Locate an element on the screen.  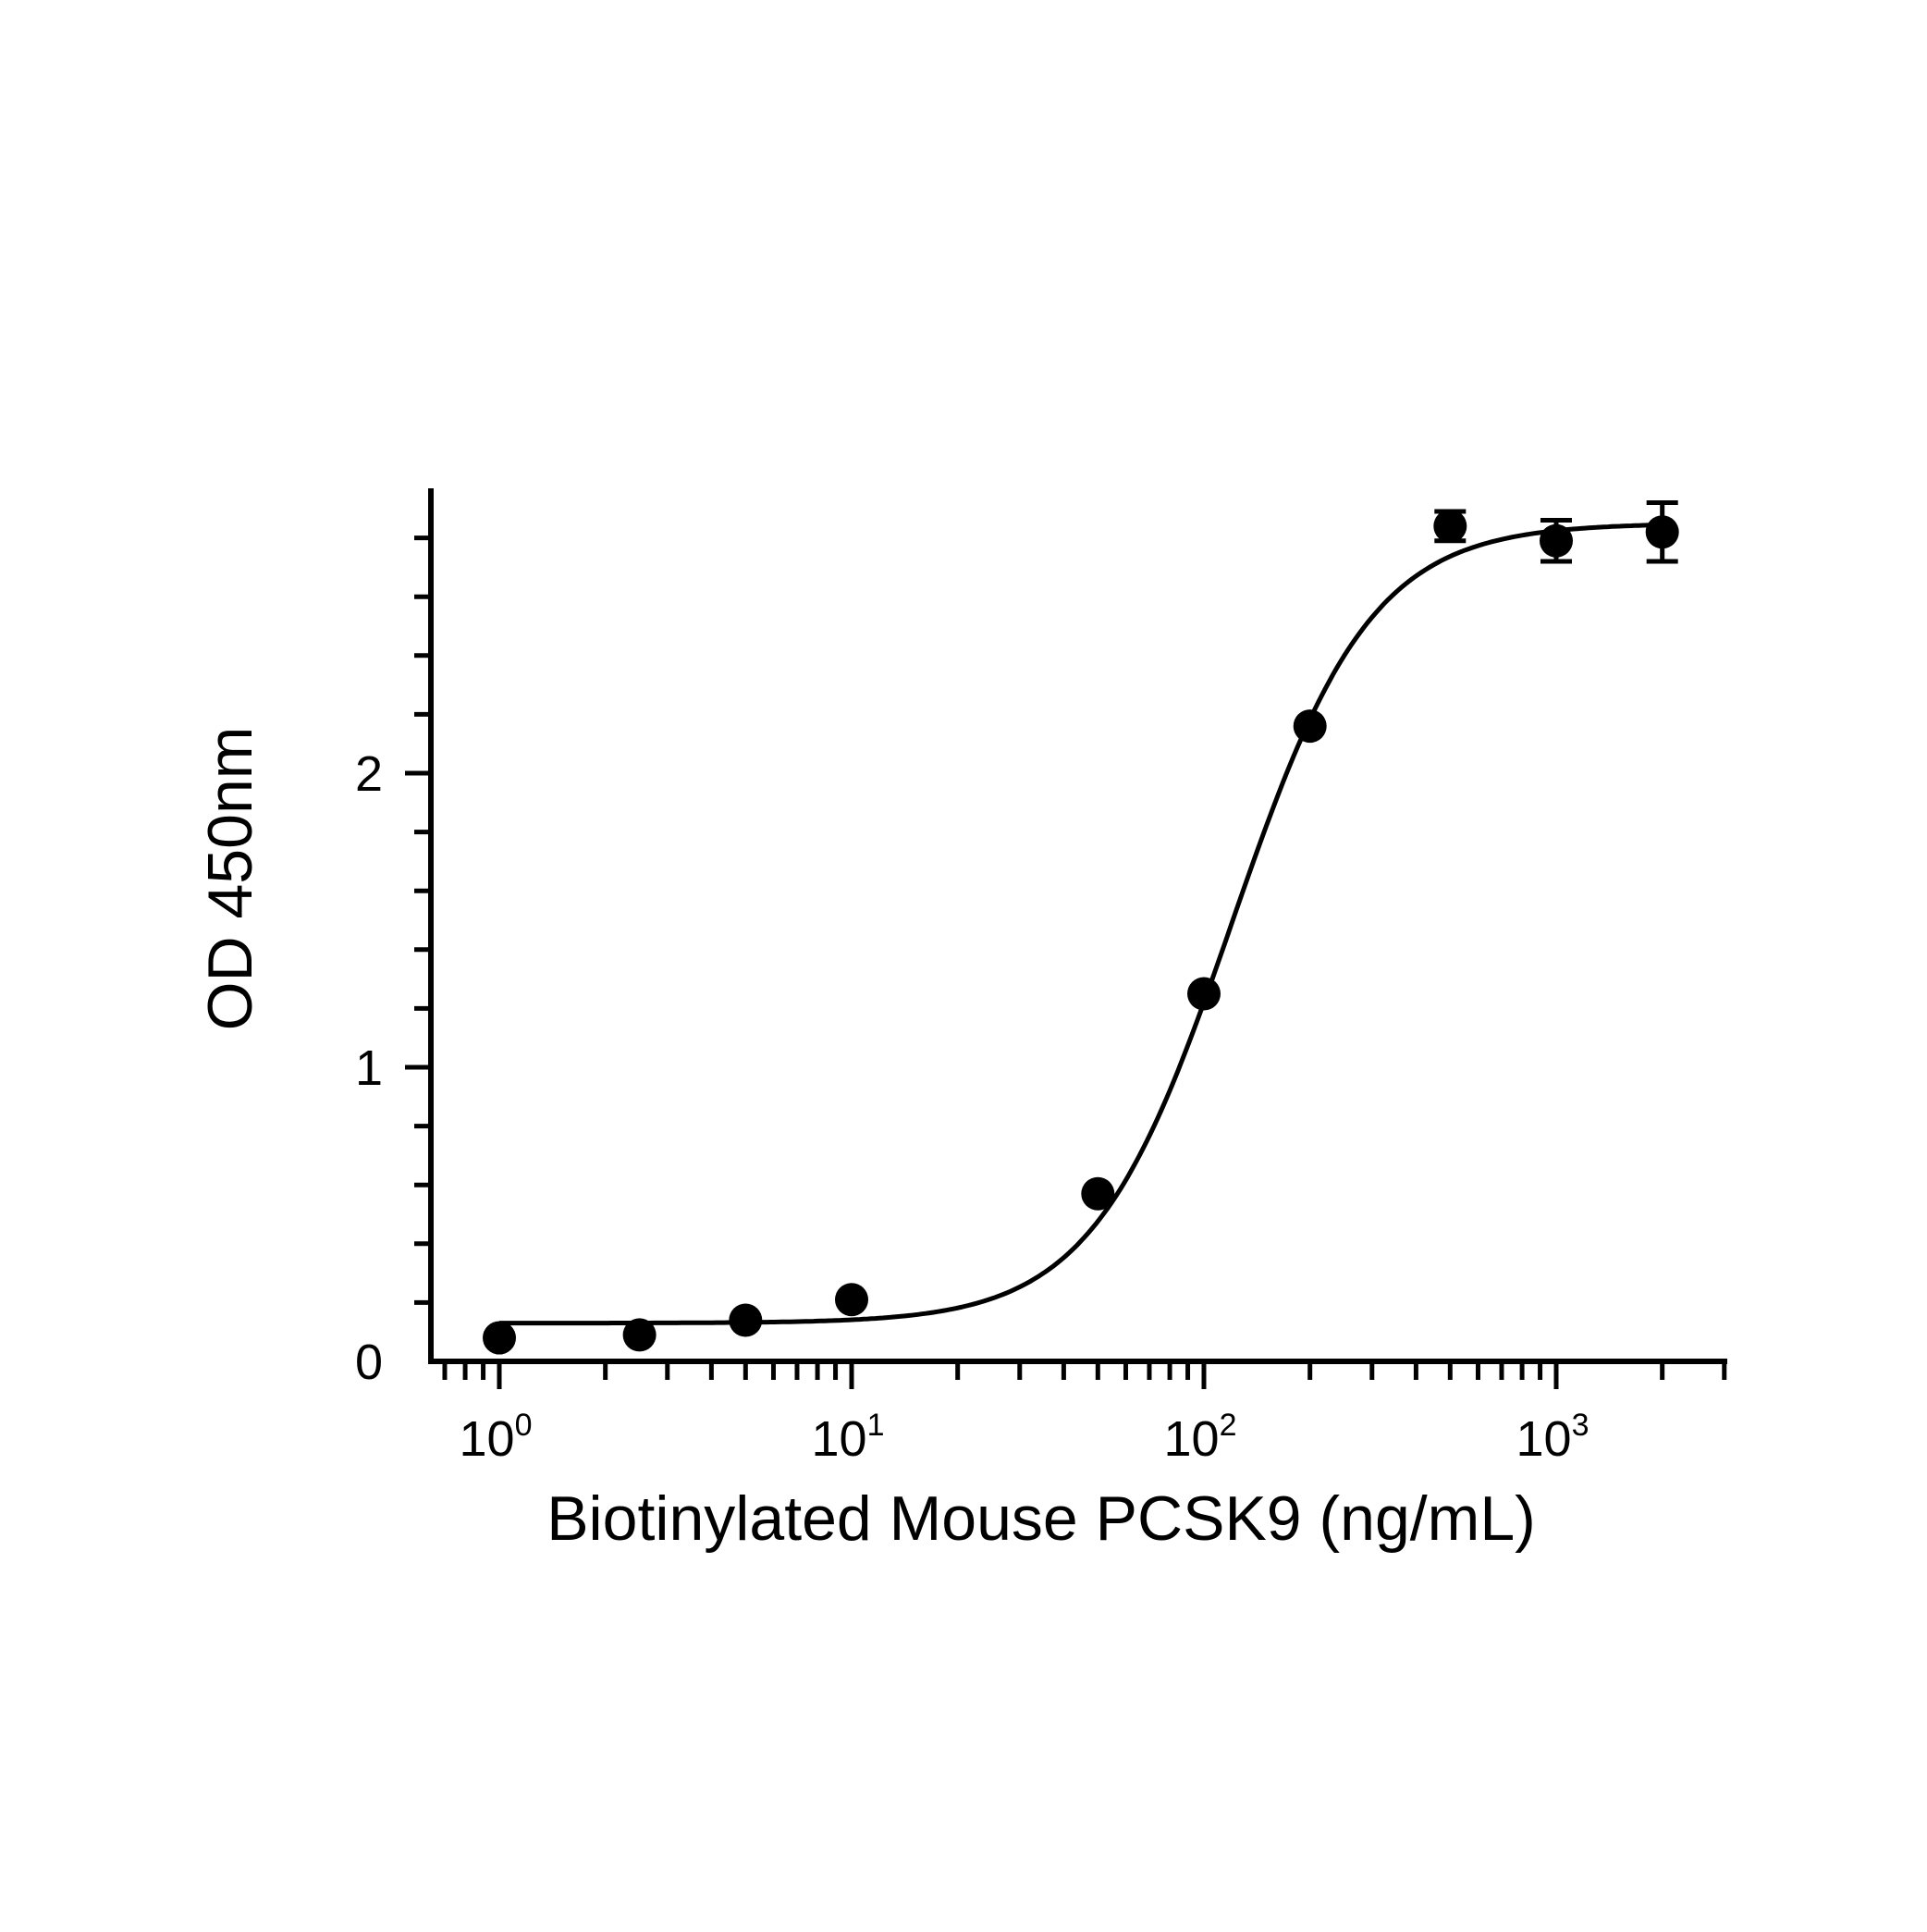
y-tick-label: 0 is located at coordinates (369, 1363).